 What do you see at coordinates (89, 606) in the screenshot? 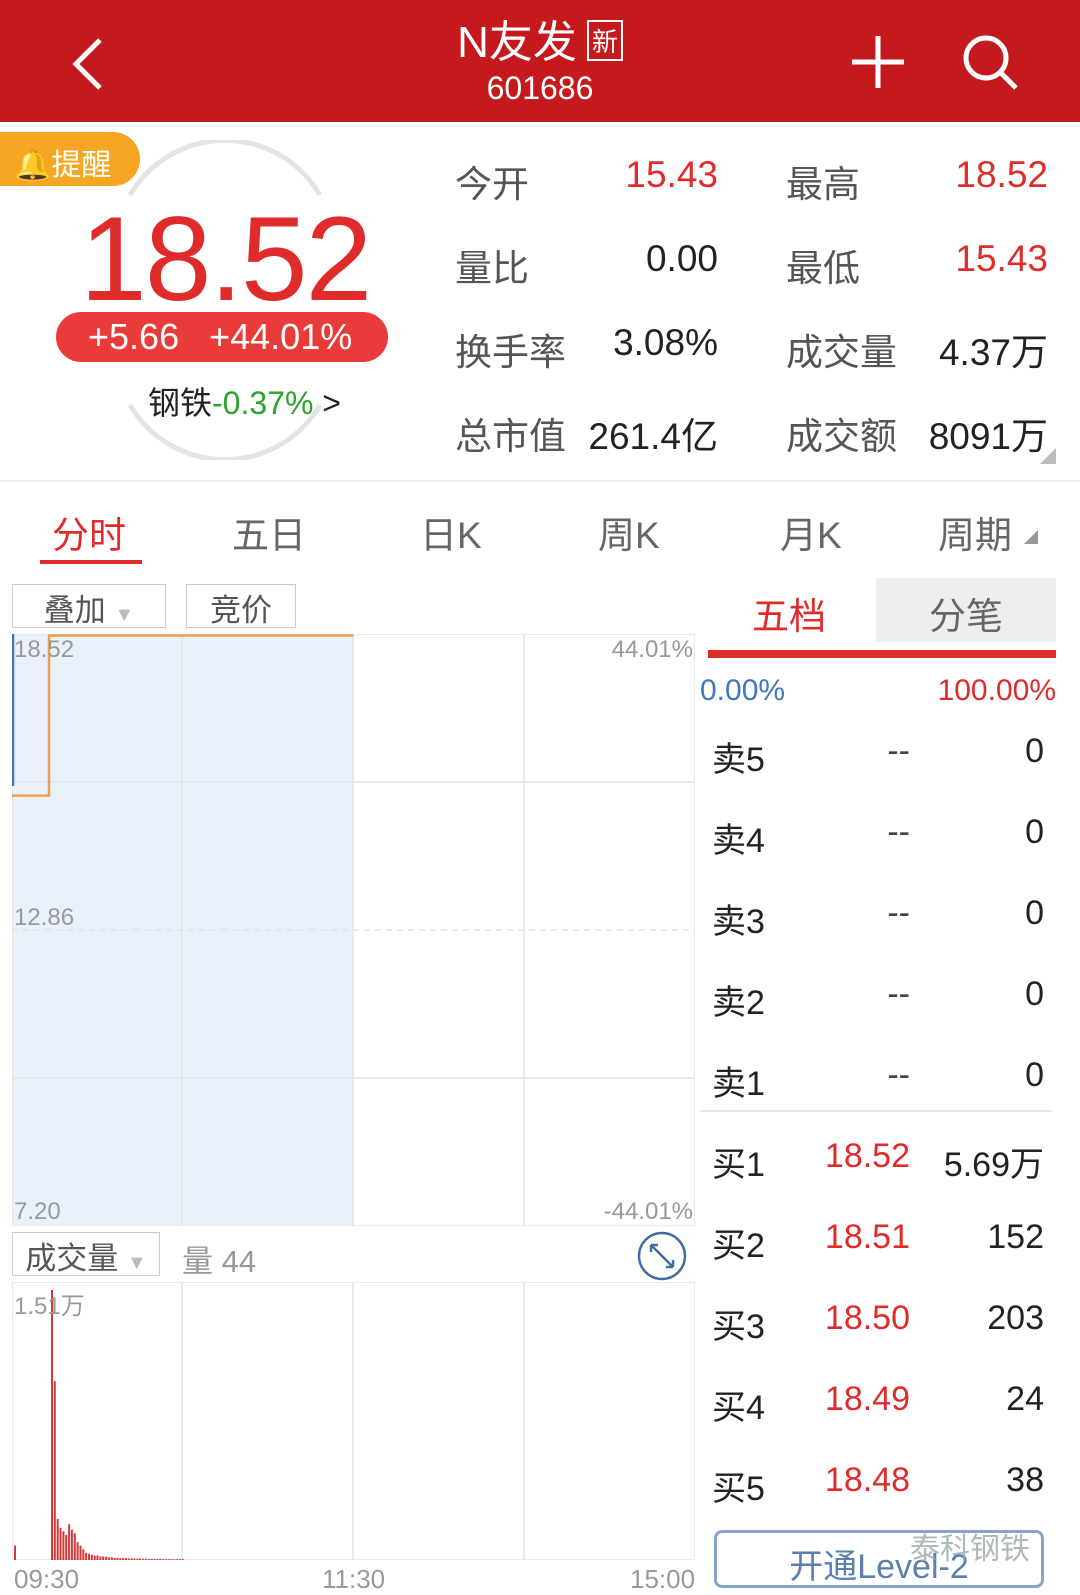
I see `overlay-select: 叠加 ▼` at bounding box center [89, 606].